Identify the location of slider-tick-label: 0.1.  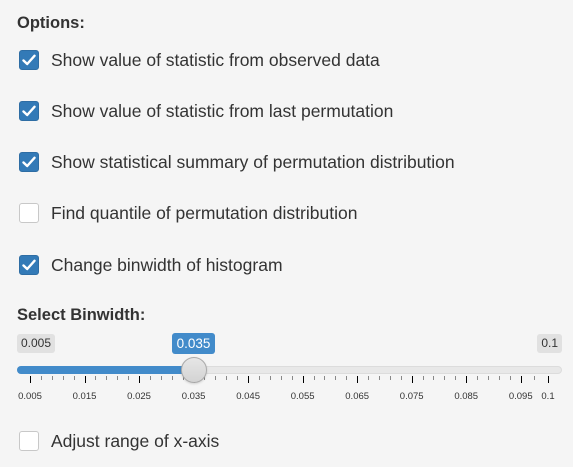
(548, 396).